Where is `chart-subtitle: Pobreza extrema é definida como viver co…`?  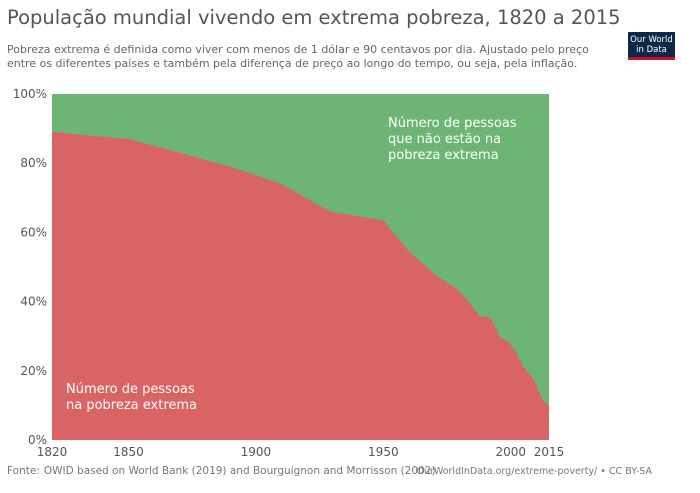 chart-subtitle: Pobreza extrema é definida como viver co… is located at coordinates (298, 56).